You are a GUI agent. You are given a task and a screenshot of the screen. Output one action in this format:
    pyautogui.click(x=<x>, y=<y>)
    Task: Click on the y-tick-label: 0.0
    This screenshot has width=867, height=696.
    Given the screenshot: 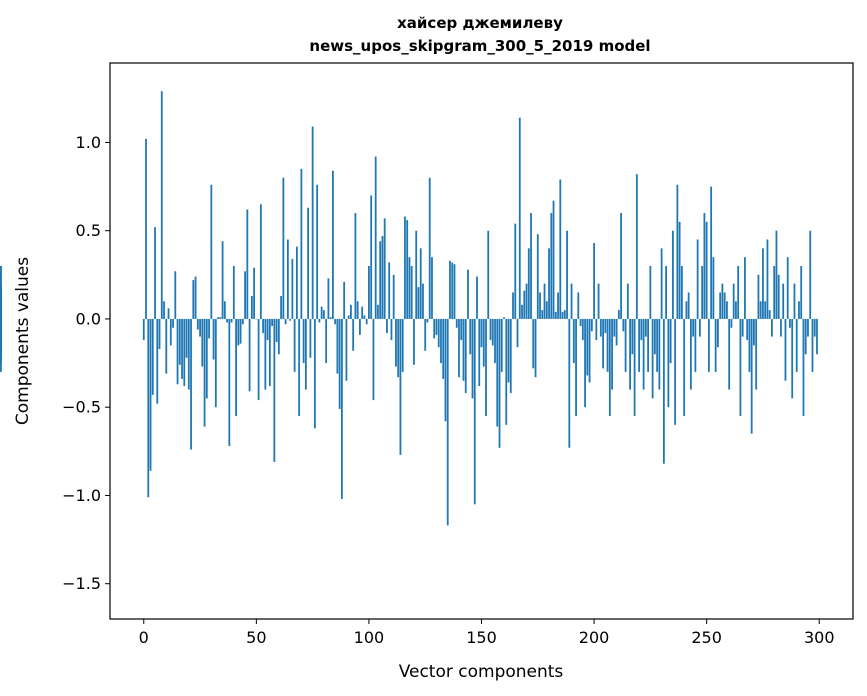 What is the action you would take?
    pyautogui.click(x=88, y=318)
    